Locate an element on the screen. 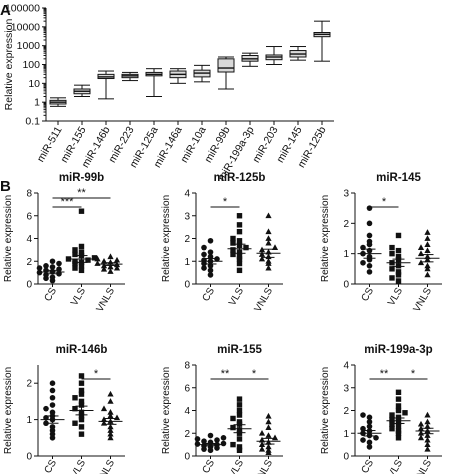 This screenshot has height=474, width=474. b-significance-label: *** is located at coordinates (68, 202).